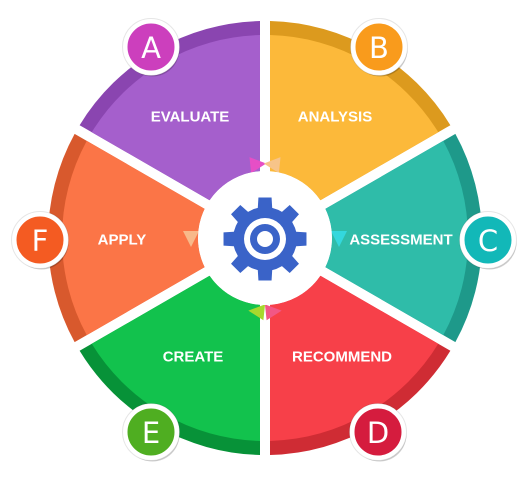  What do you see at coordinates (339, 239) in the screenshot?
I see `arrow-icon-c` at bounding box center [339, 239].